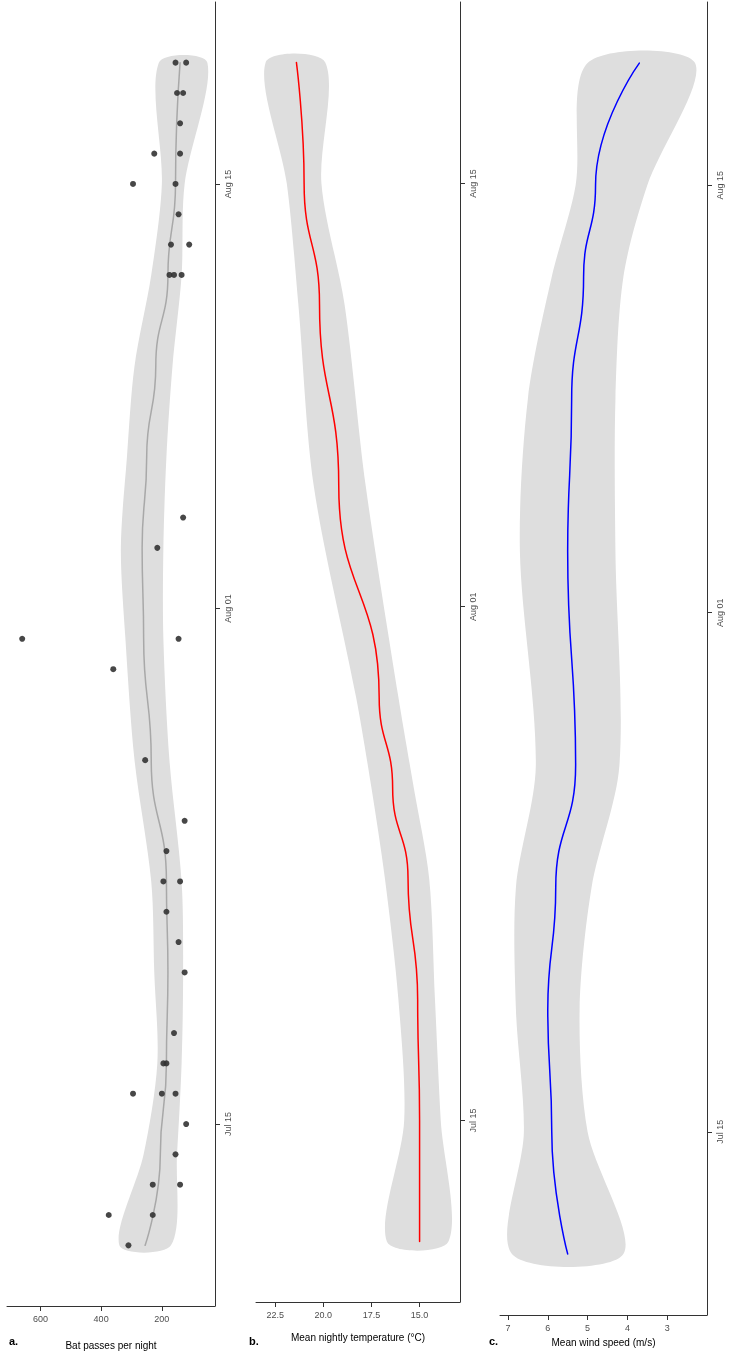 This screenshot has width=735, height=1357. Describe the element at coordinates (358, 1337) in the screenshot. I see `x-axis-title: Mean nightly temperature (°C)` at that location.